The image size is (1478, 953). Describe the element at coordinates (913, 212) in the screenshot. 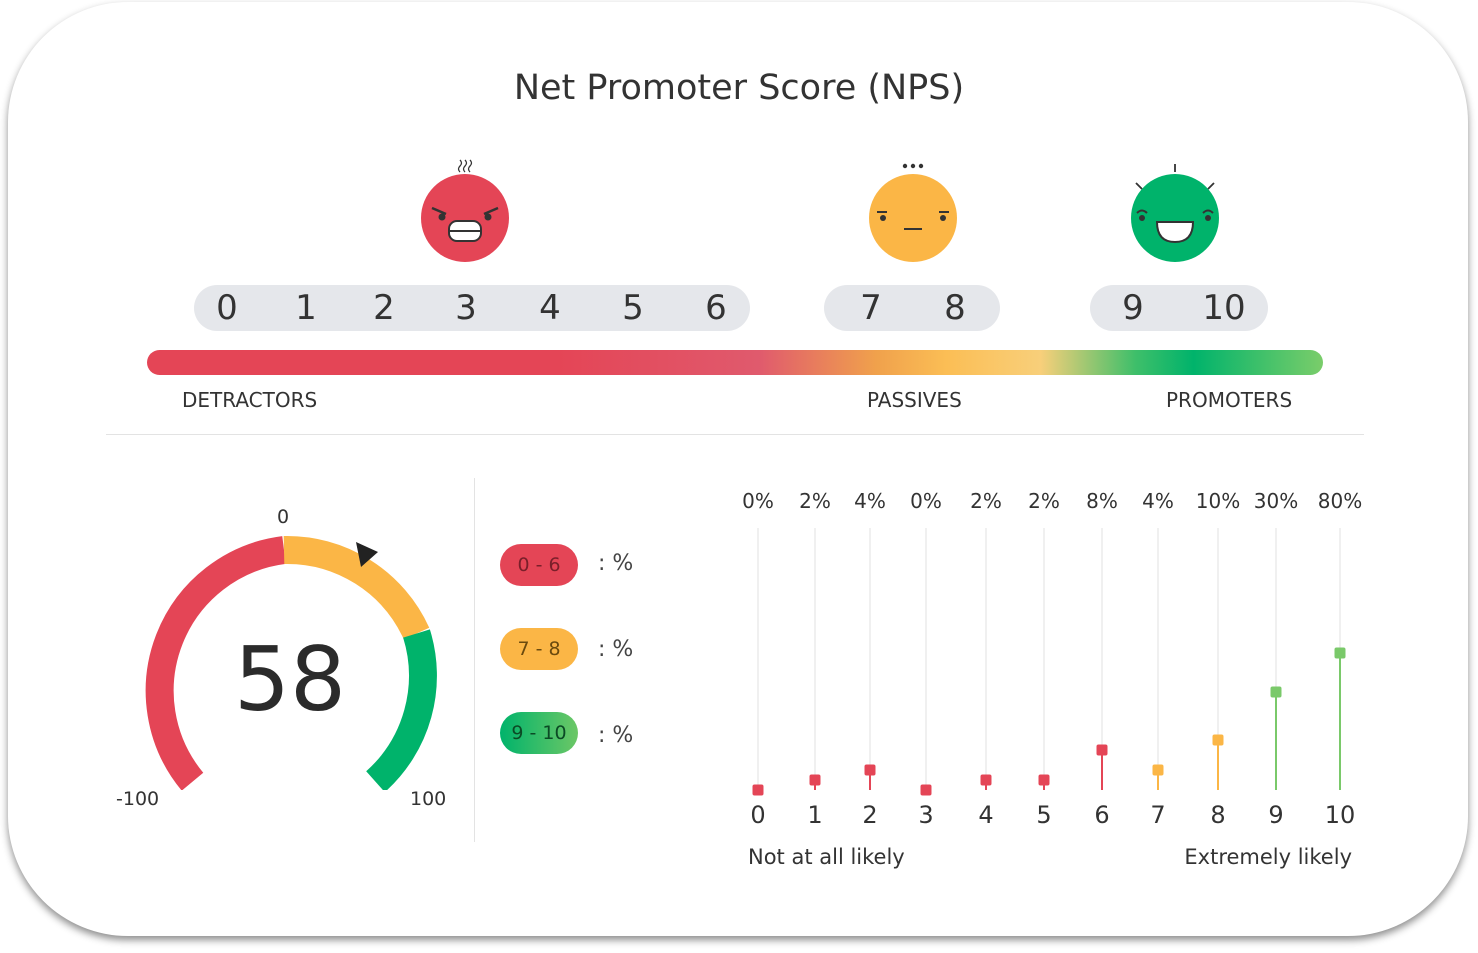

I see `neutral-face-icon` at that location.